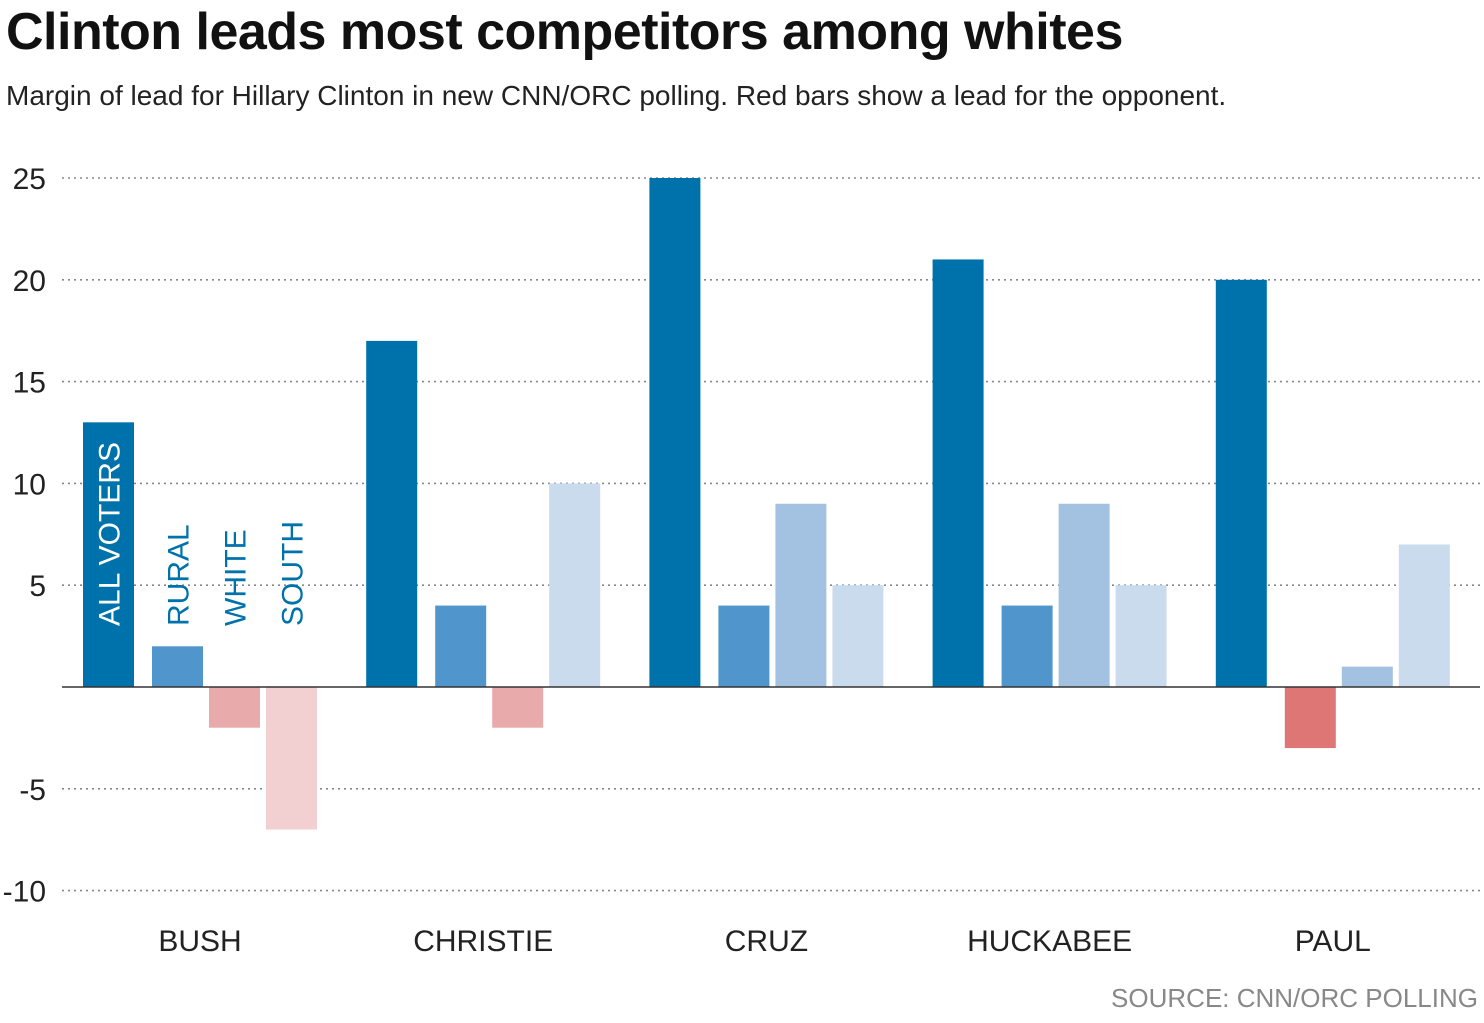  I want to click on x-category-label: BUSH, so click(199, 941).